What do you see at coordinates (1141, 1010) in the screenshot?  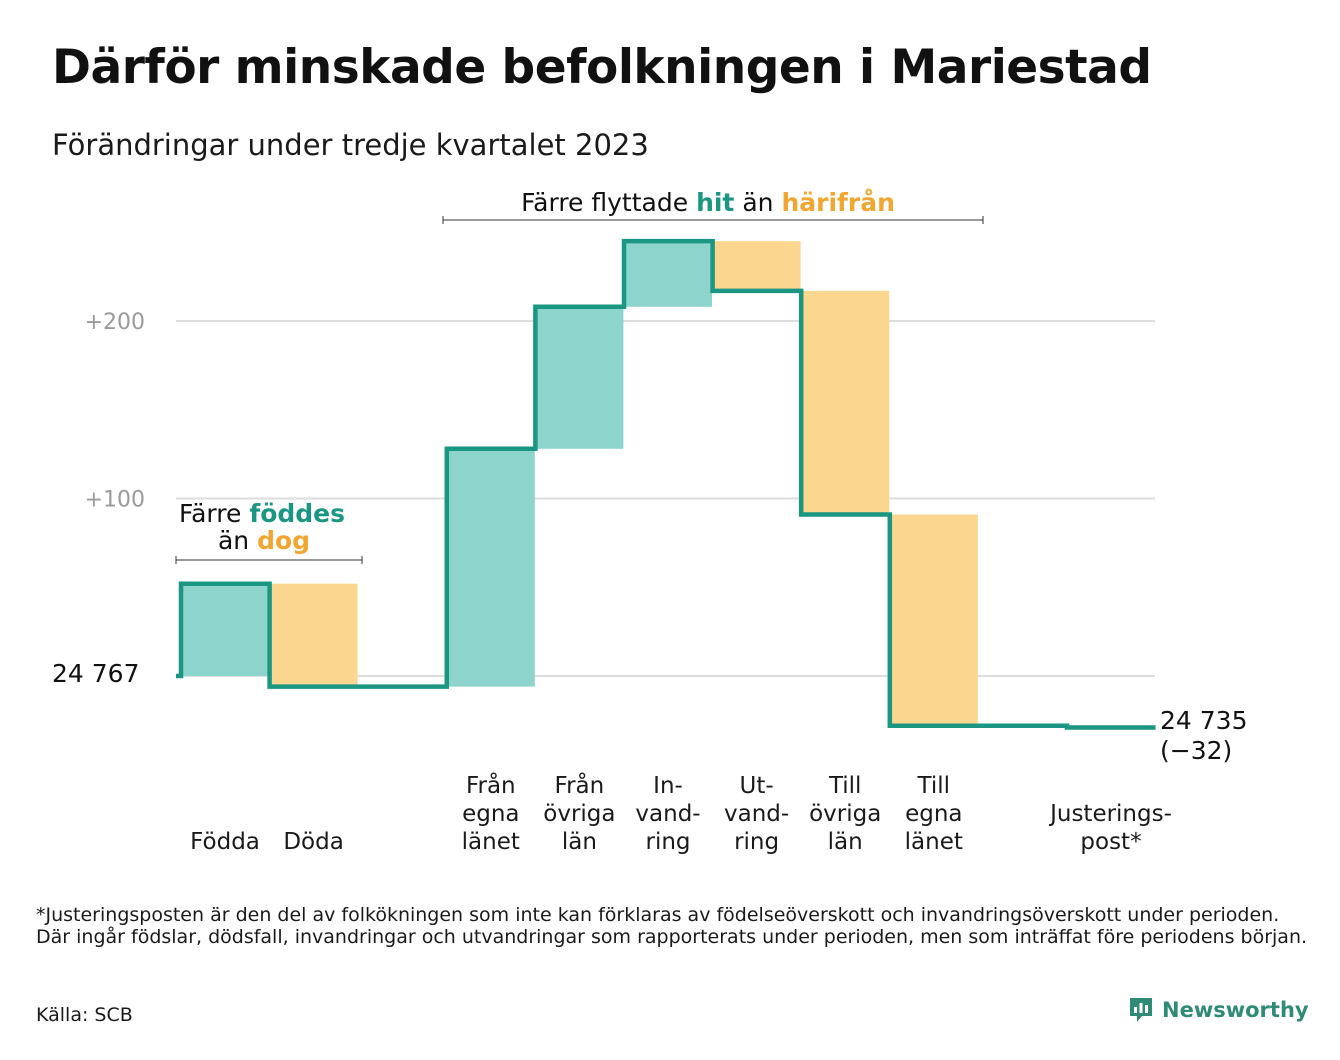 I see `newsworthy-icon` at bounding box center [1141, 1010].